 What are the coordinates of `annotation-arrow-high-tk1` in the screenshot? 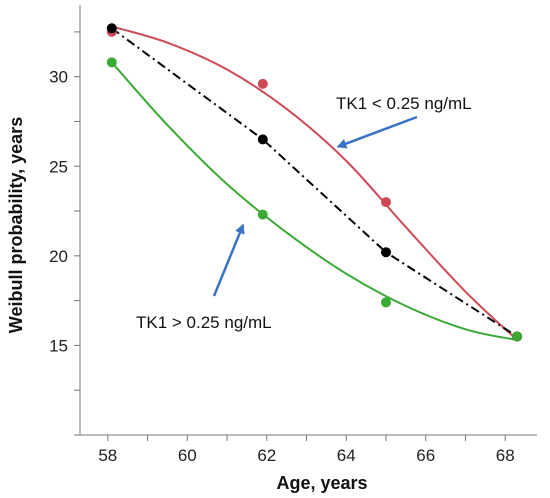 It's located at (228, 260).